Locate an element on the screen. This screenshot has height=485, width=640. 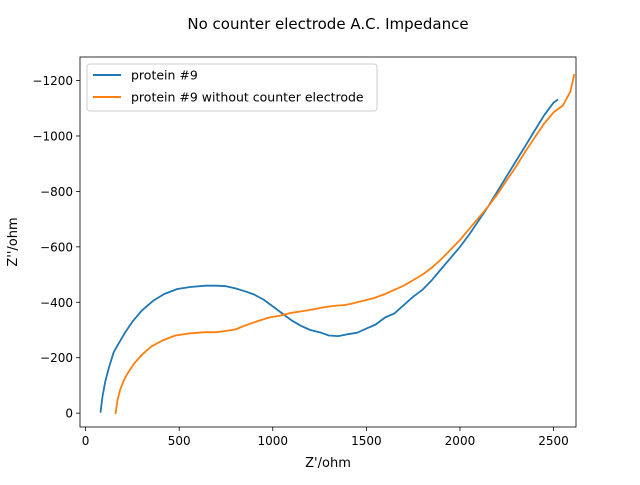
x-tick-label: 2500 is located at coordinates (553, 441).